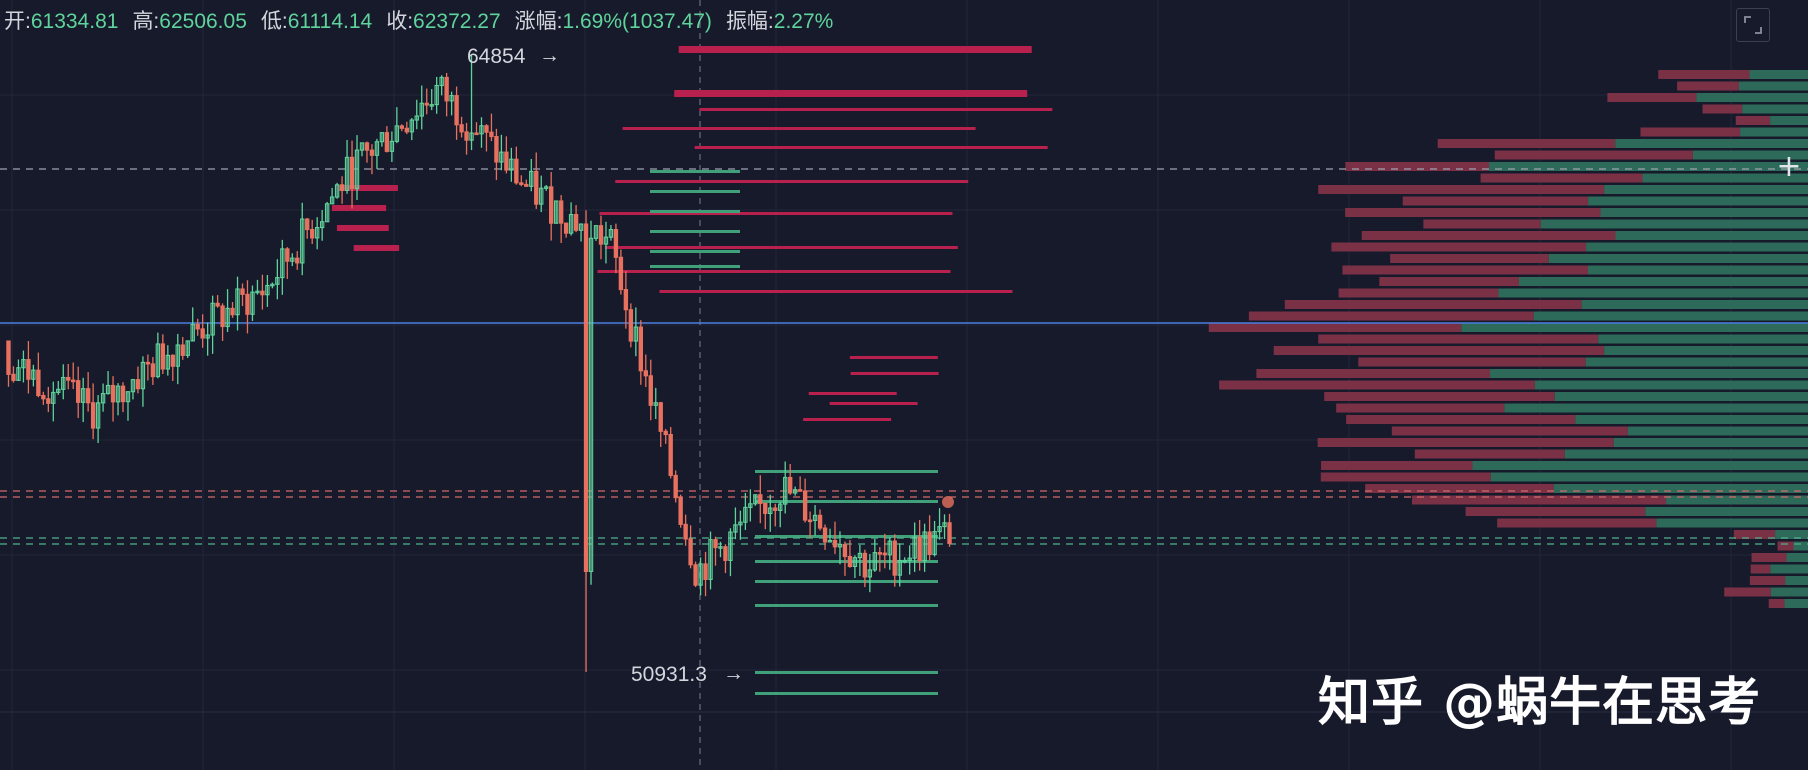 The width and height of the screenshot is (1808, 770). I want to click on fullscreen-button, so click(1753, 25).